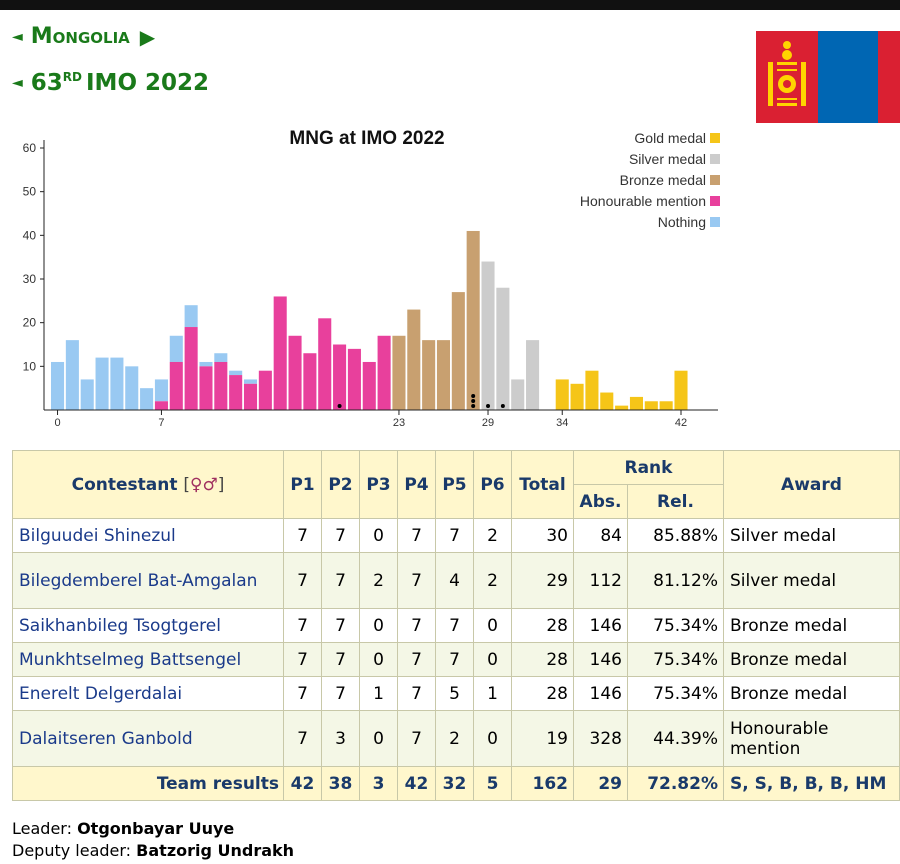 The image size is (900, 864). Describe the element at coordinates (148, 535) in the screenshot. I see `contestant-name: Bilguudei Shinezul` at that location.